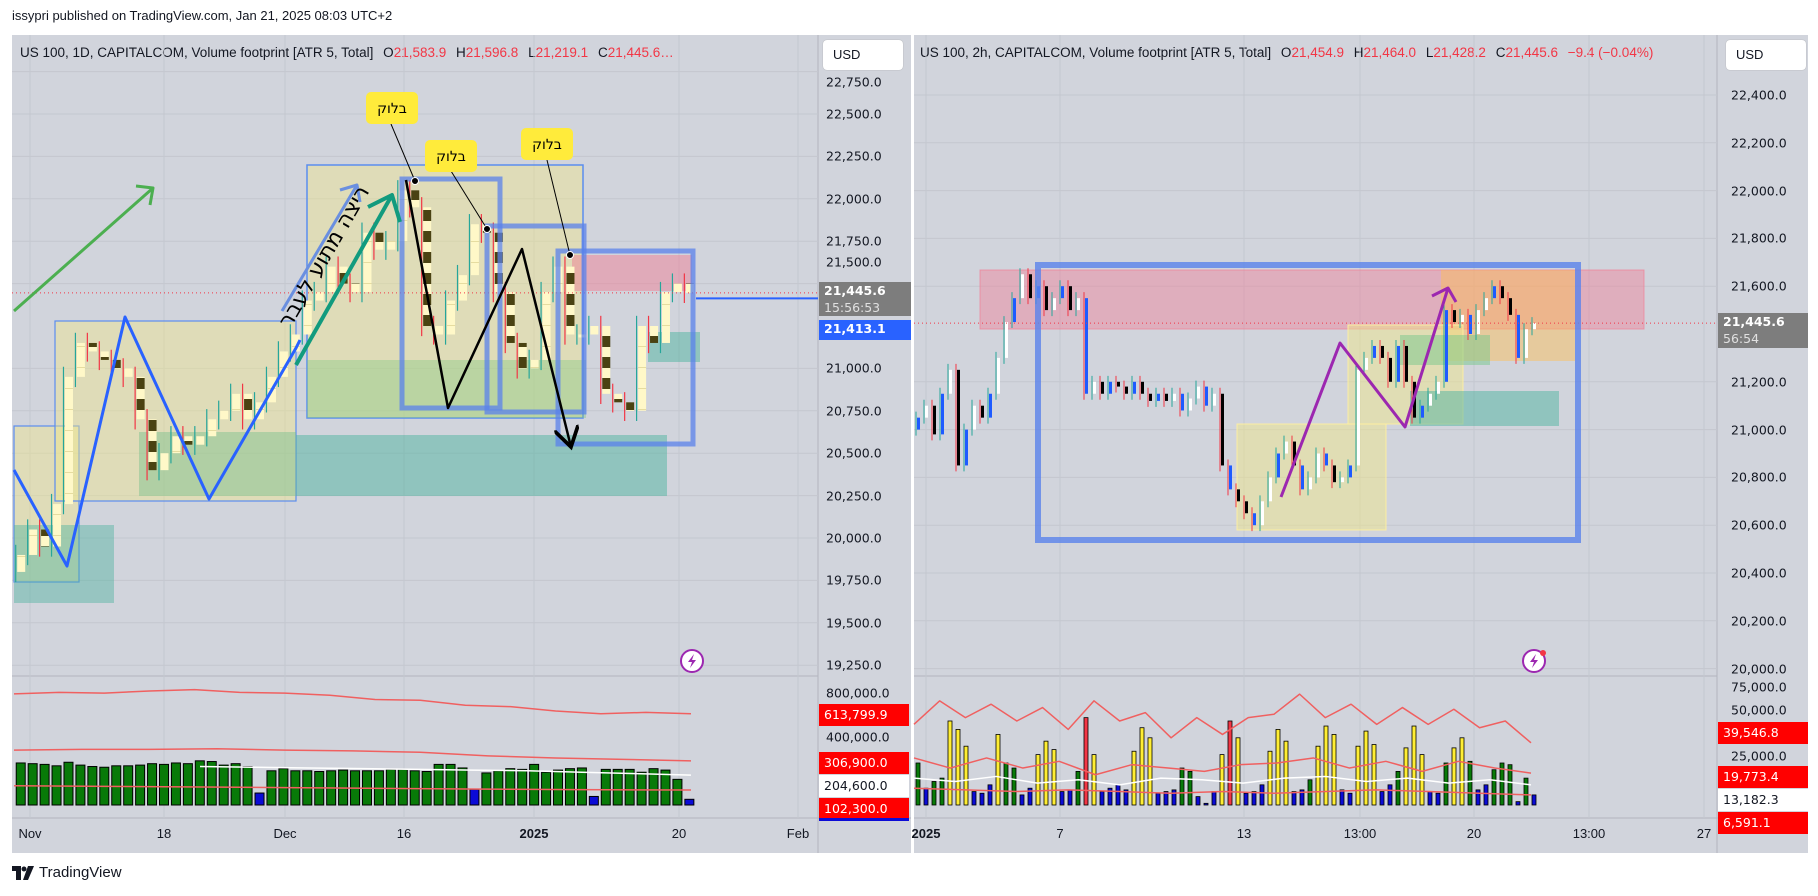  Describe the element at coordinates (492, 52) in the screenshot. I see `high-value: 21,596.8` at that location.